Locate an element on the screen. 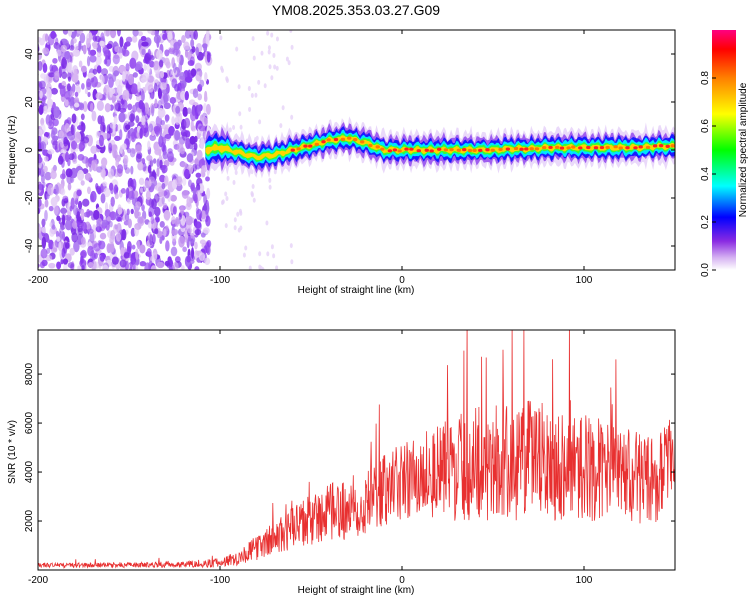 The height and width of the screenshot is (605, 750). colorbar-tick-label: 0.4 is located at coordinates (705, 174).